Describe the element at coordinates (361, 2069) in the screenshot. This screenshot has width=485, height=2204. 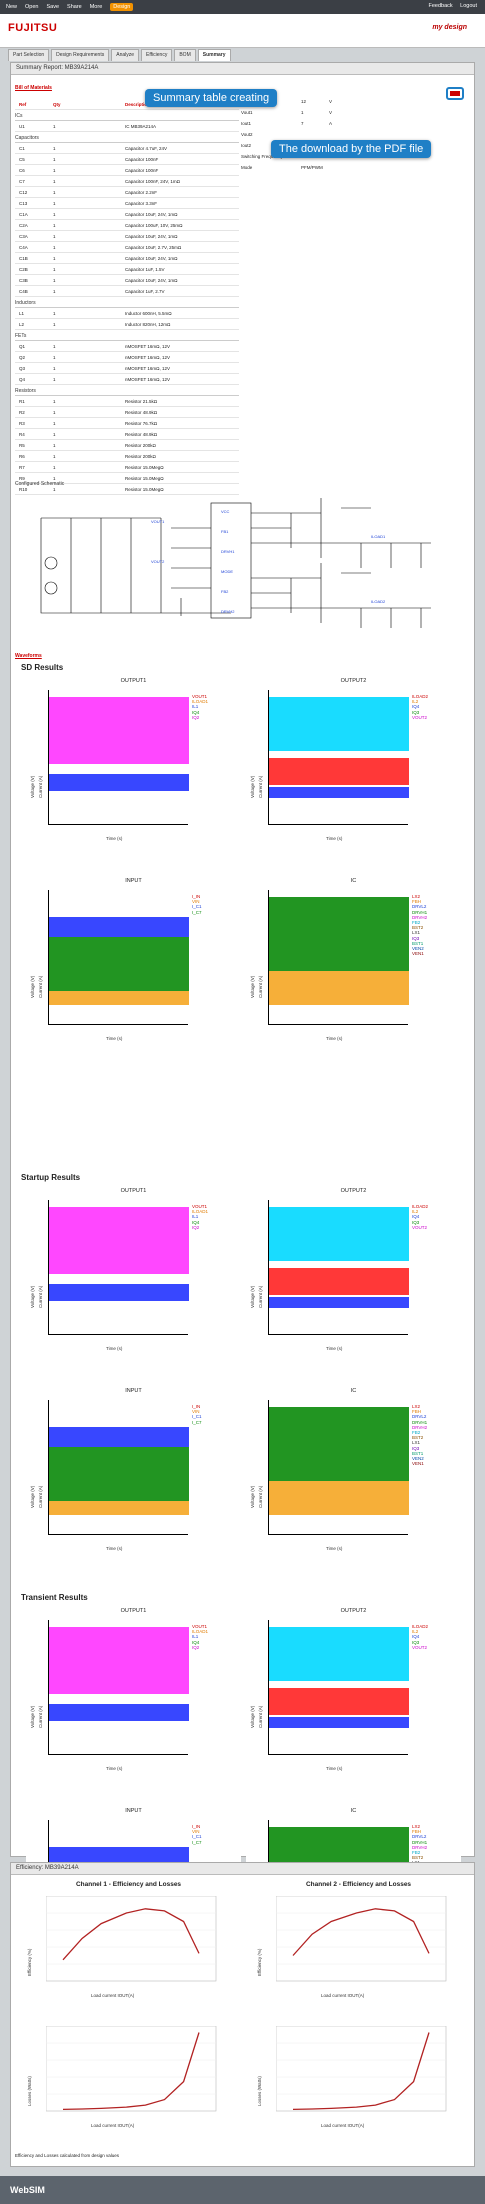
I see `efficiency-plot` at that location.